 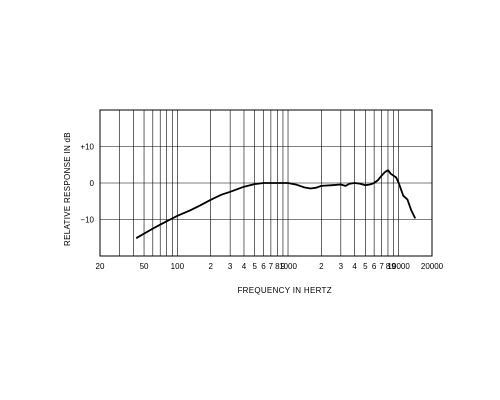 I want to click on x-tick-label: 20, so click(x=100, y=266).